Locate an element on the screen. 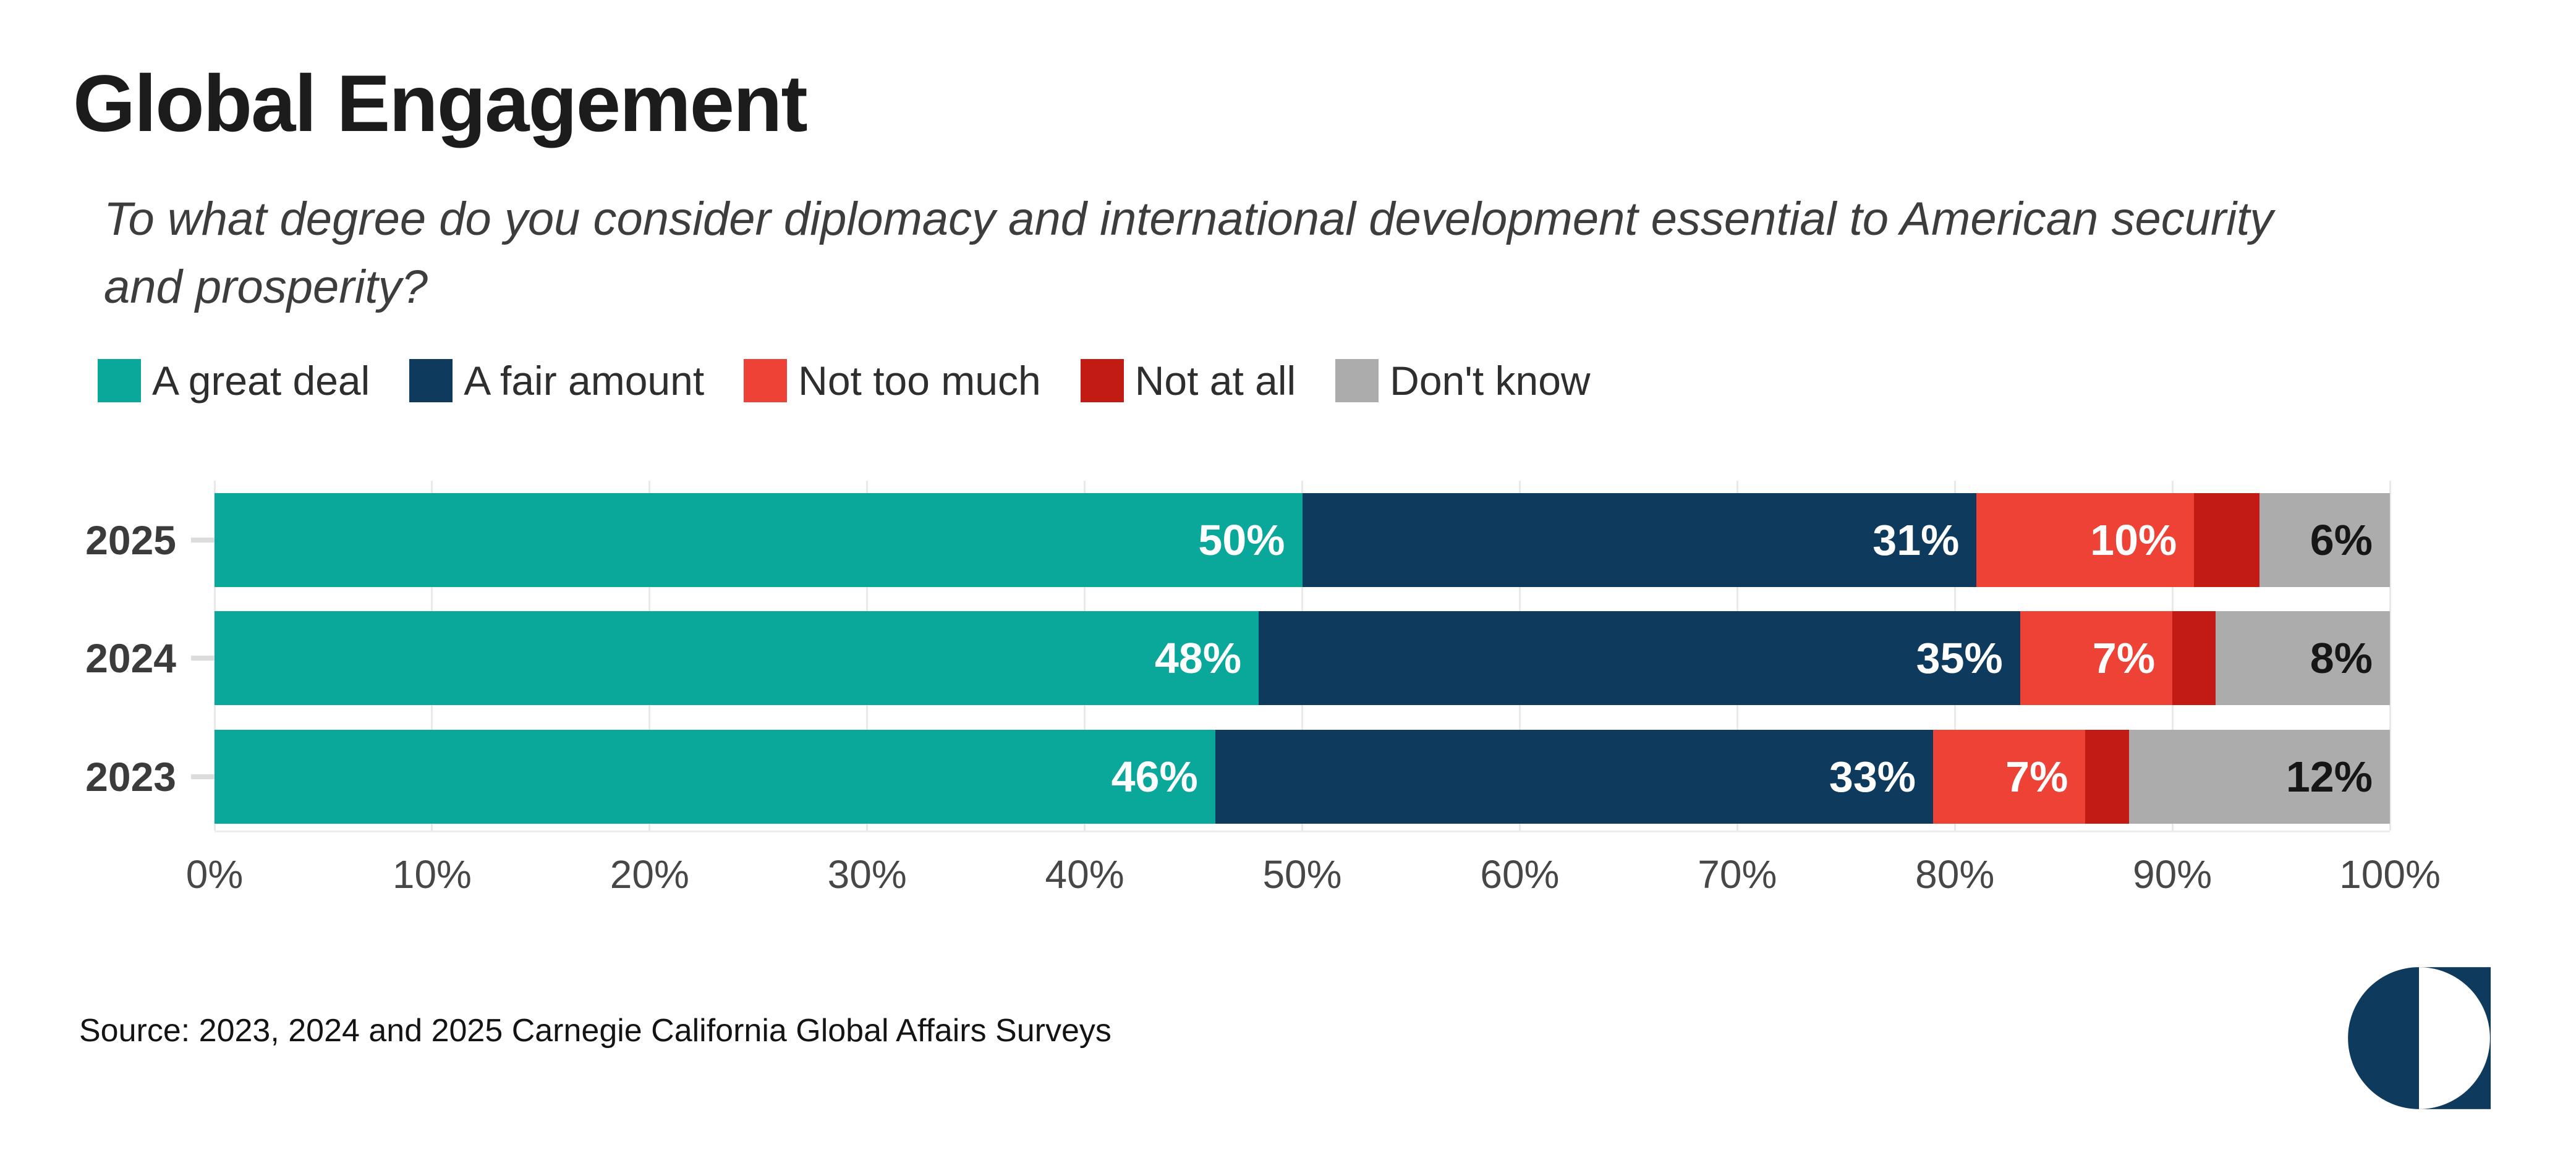 The height and width of the screenshot is (1171, 2576). legend-label: A fair amount is located at coordinates (584, 381).